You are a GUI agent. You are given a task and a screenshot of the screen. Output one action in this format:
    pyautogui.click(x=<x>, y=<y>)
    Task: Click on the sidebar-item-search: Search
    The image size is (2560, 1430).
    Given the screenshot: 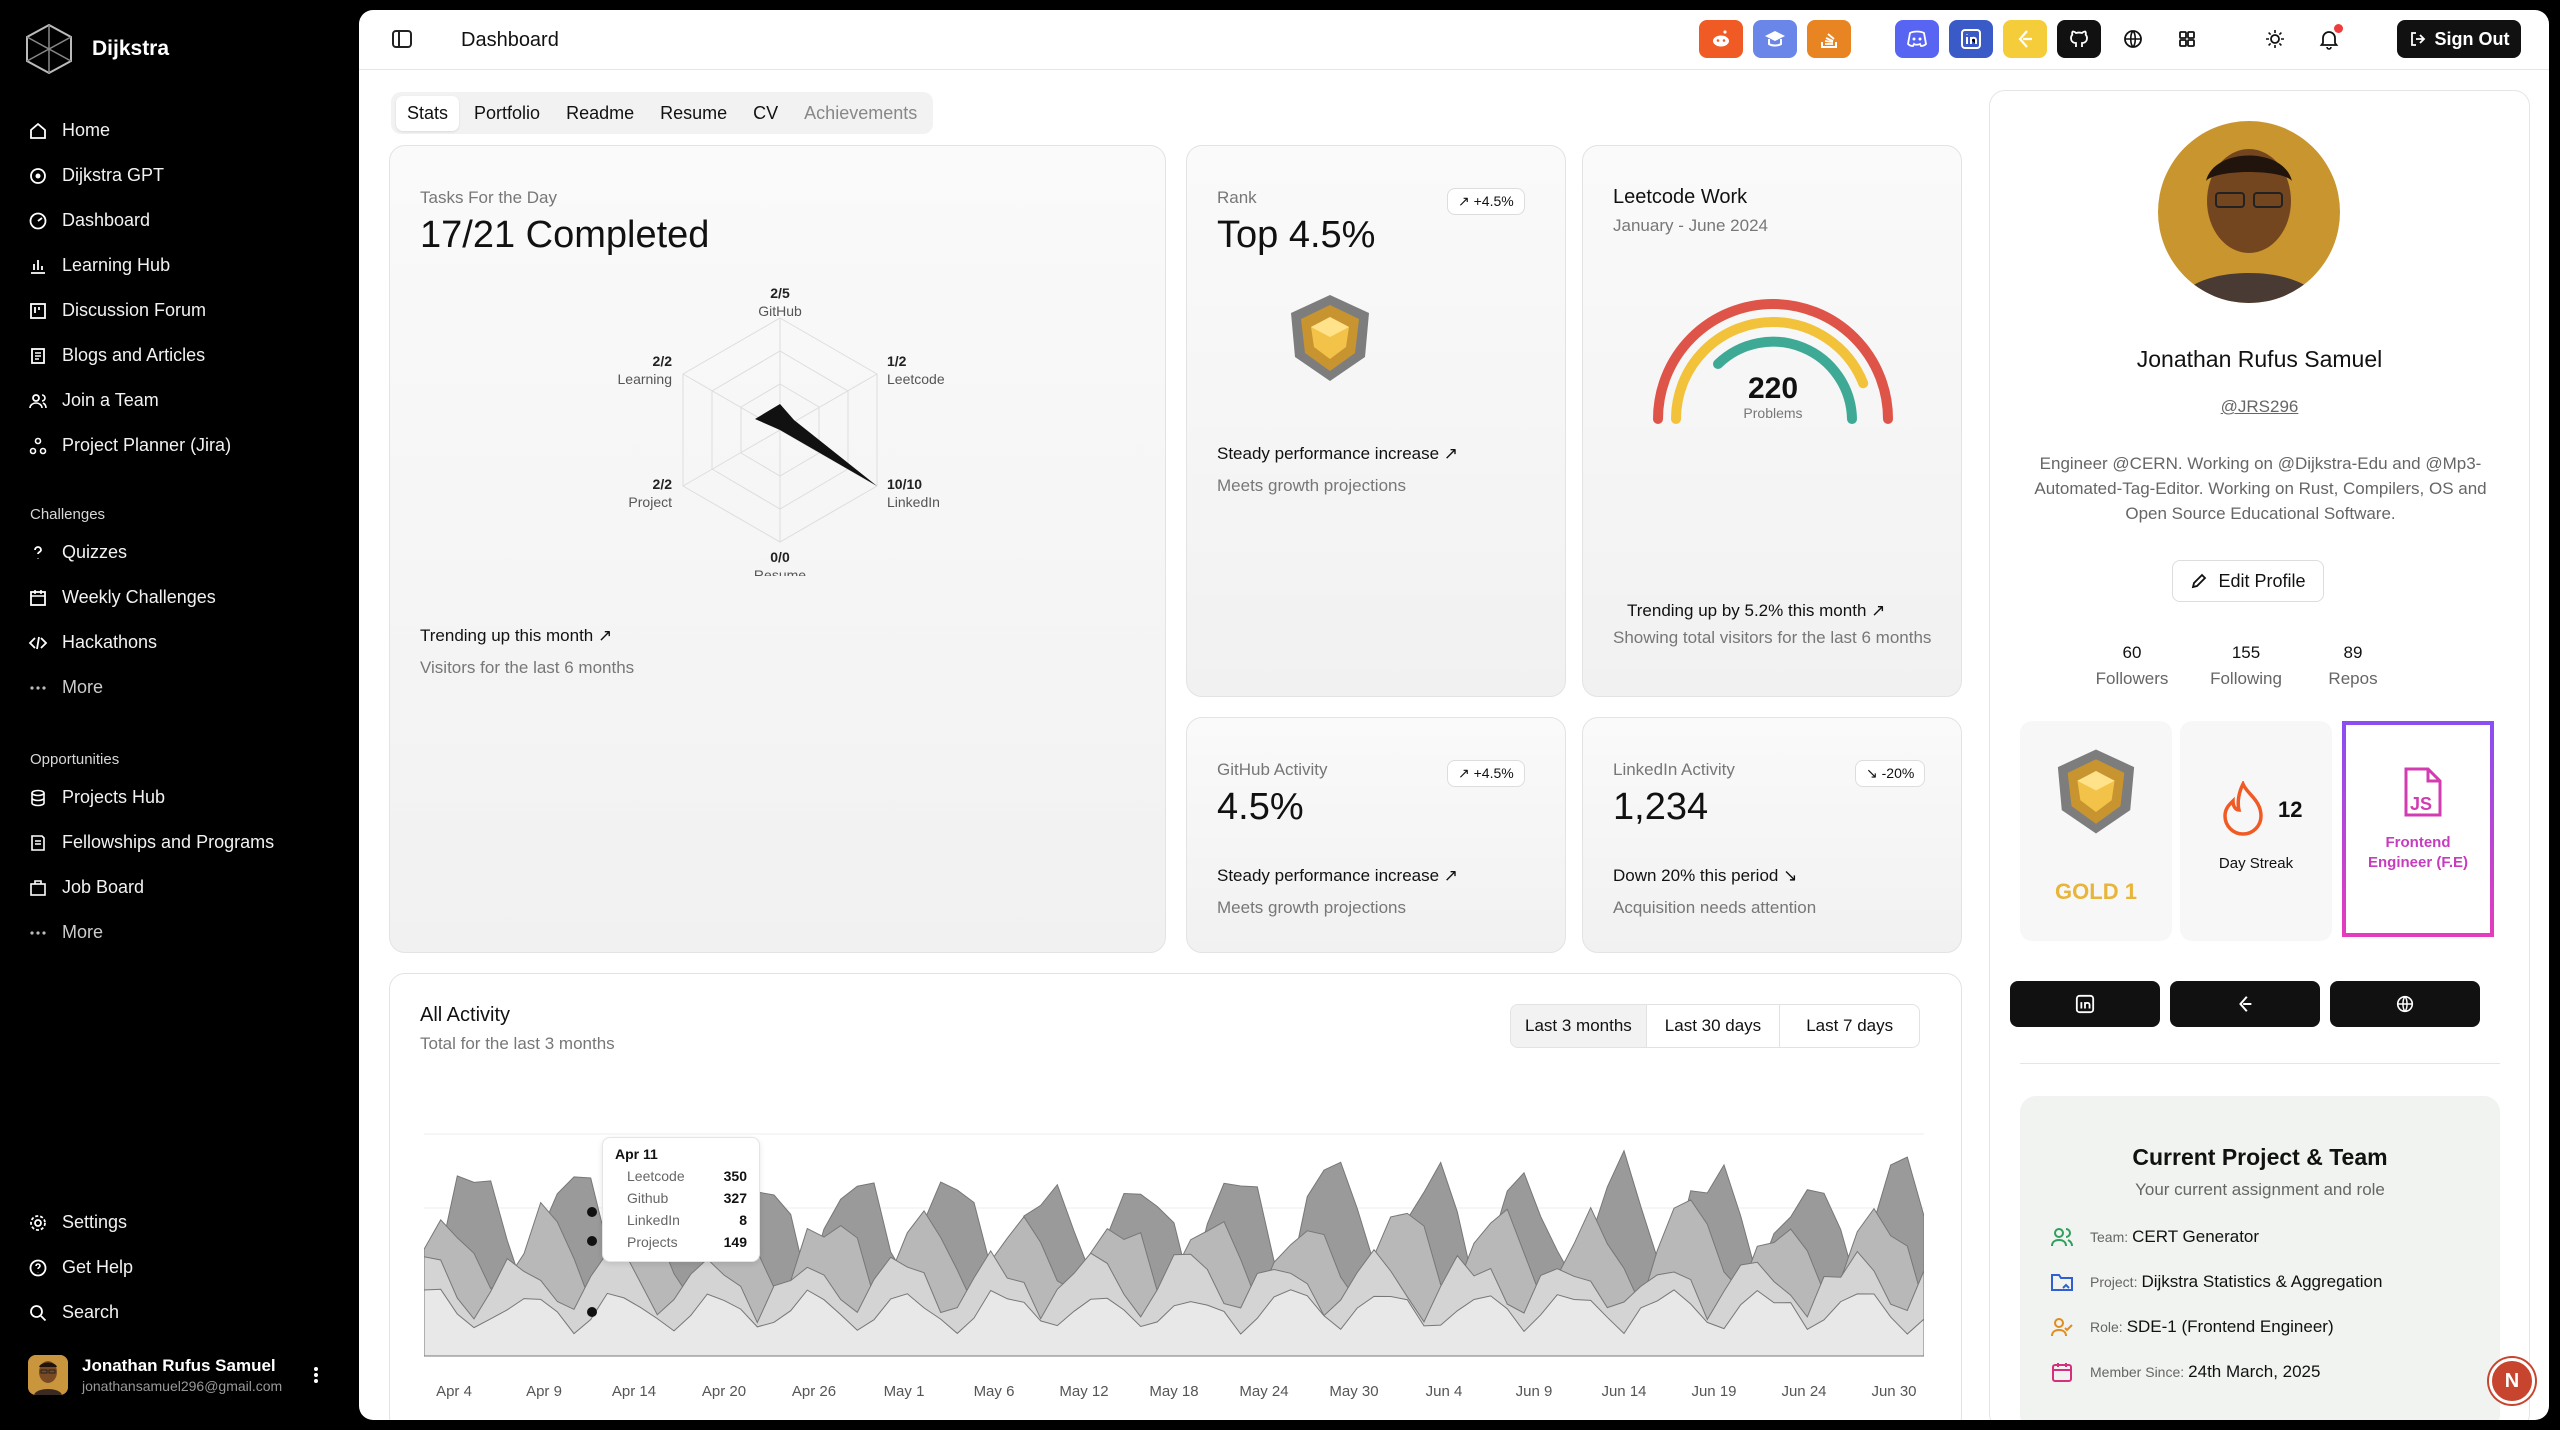 What is the action you would take?
    pyautogui.click(x=188, y=1312)
    